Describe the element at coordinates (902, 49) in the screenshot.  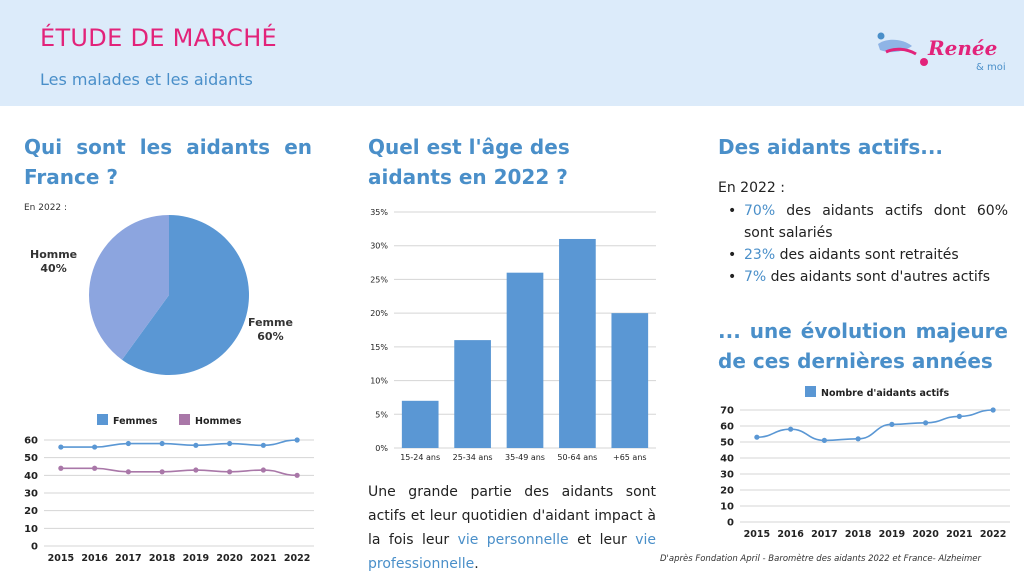
I see `logo-icon` at that location.